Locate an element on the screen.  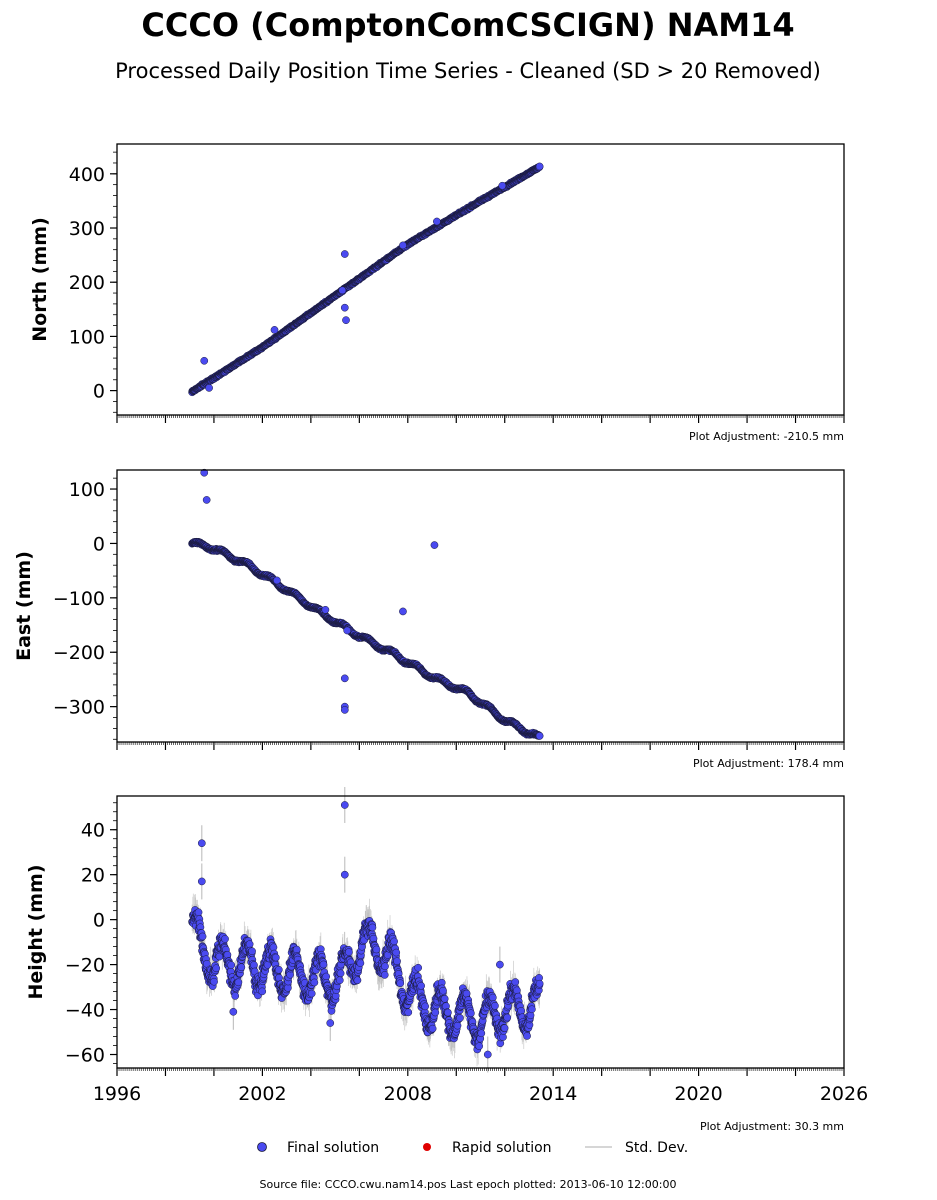
y-tick-label: −300 is located at coordinates (79, 708).